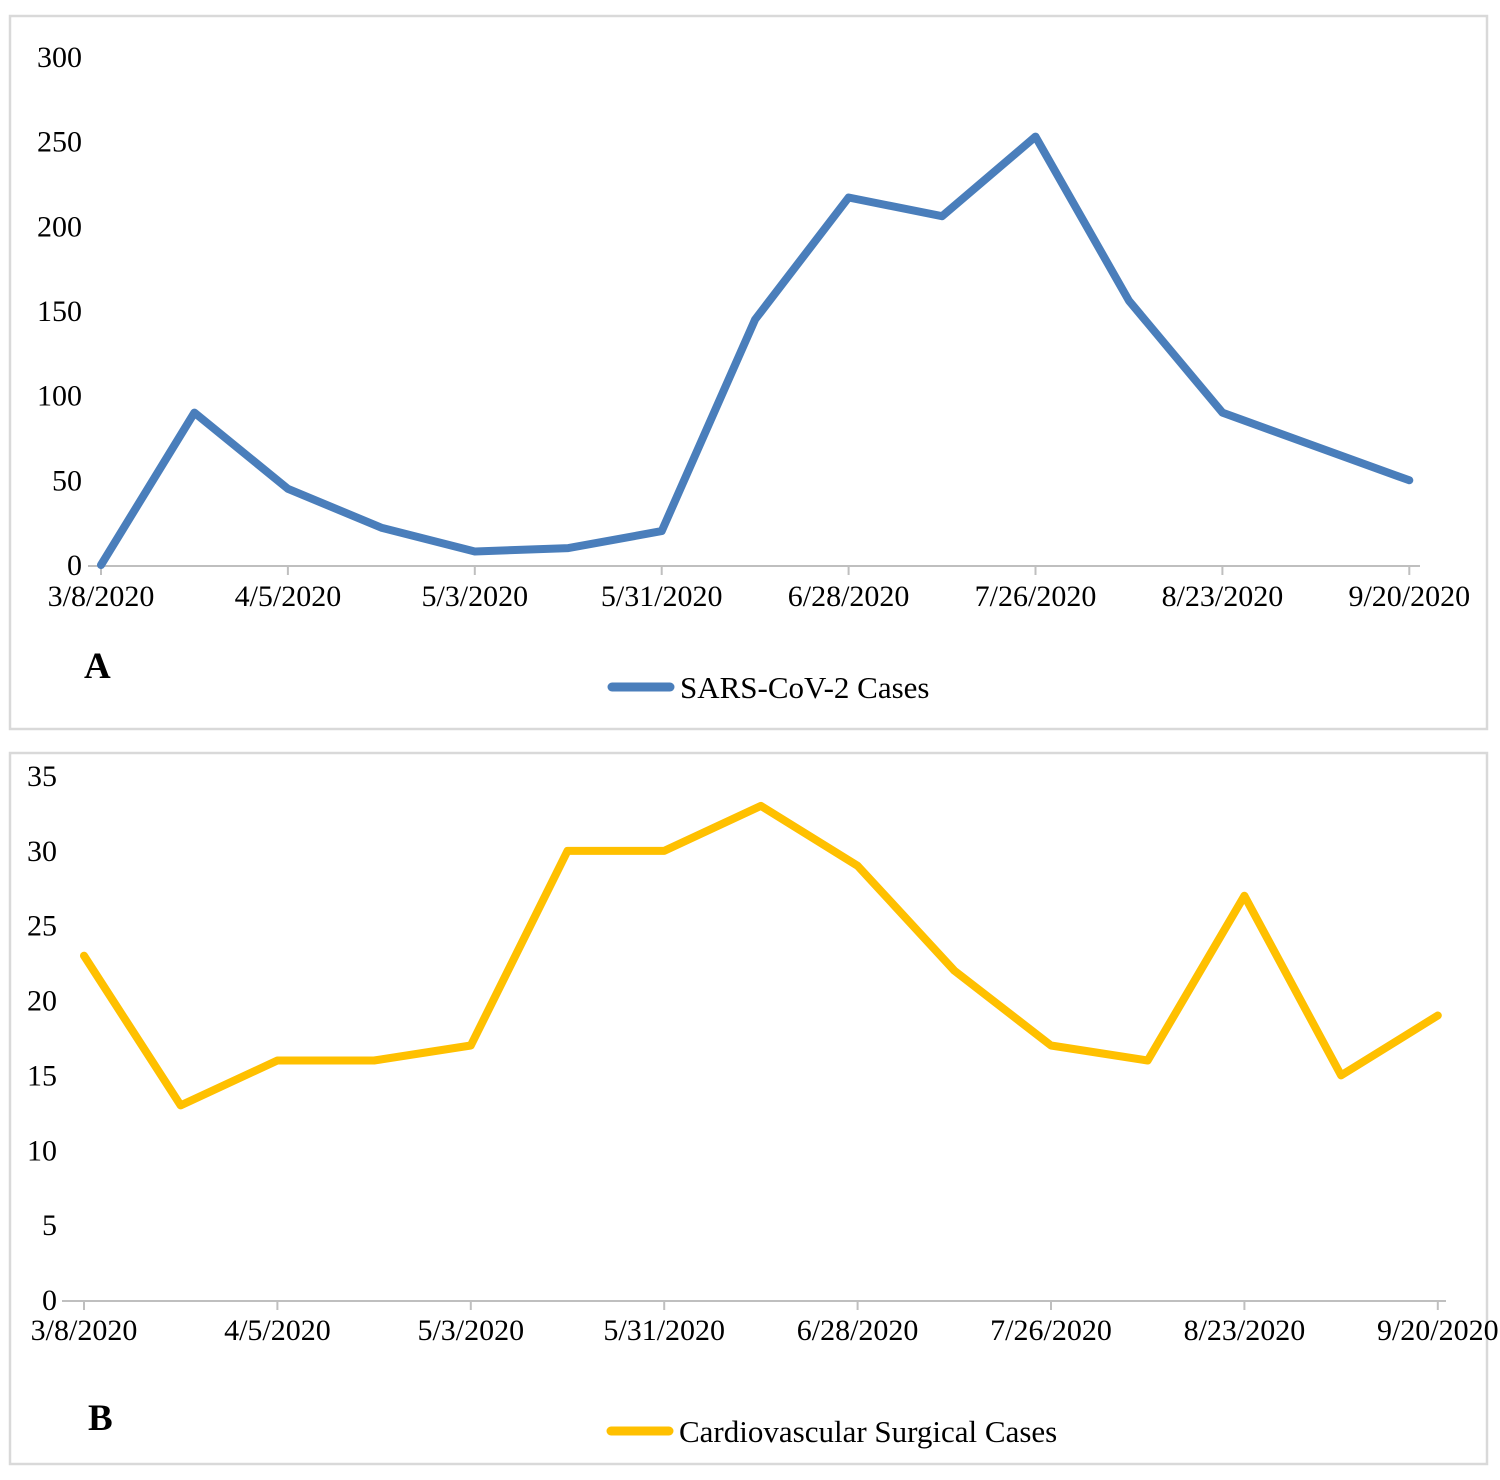 The height and width of the screenshot is (1480, 1500). Describe the element at coordinates (59, 57) in the screenshot. I see `y-tick-label: 300` at that location.